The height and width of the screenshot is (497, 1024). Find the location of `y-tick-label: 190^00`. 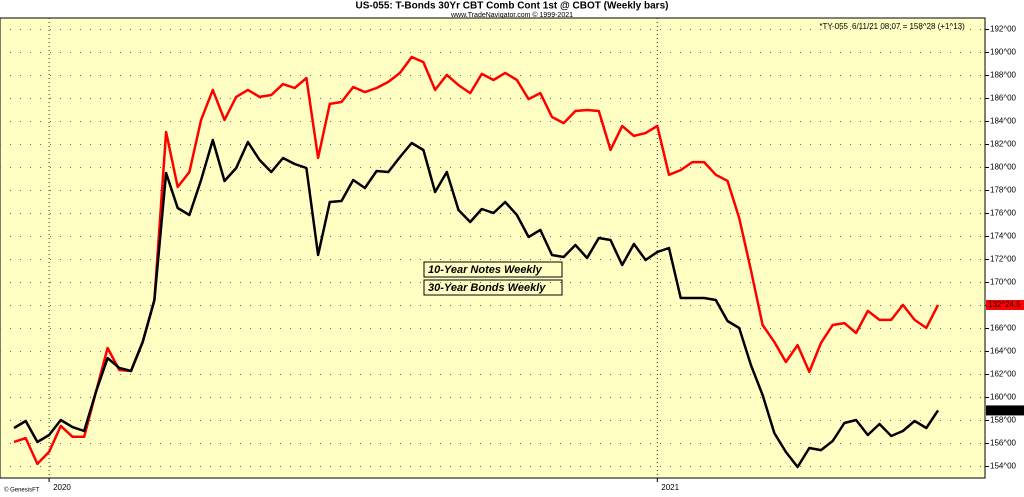

y-tick-label: 190^00 is located at coordinates (1003, 52).